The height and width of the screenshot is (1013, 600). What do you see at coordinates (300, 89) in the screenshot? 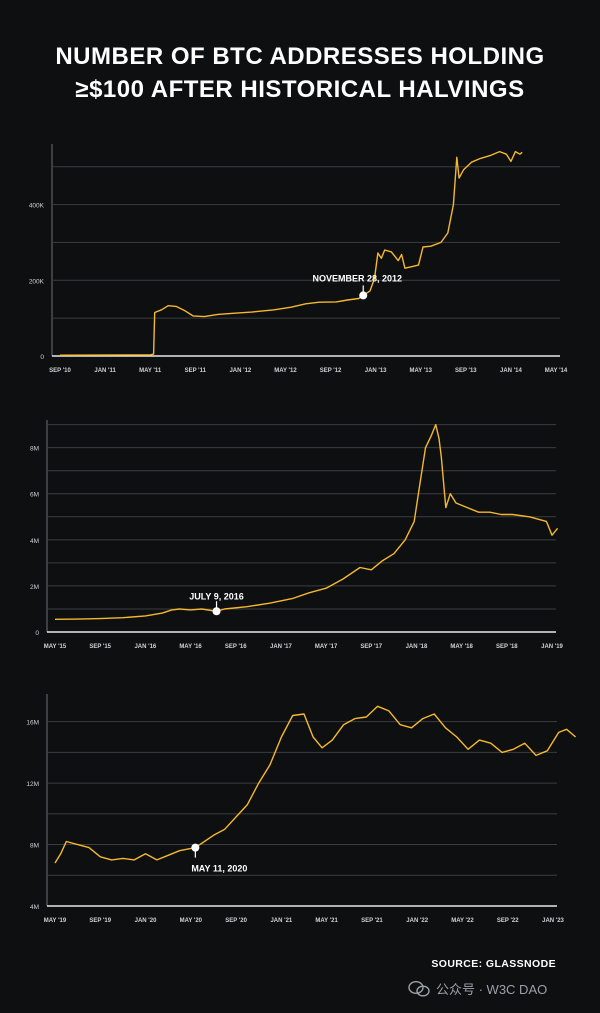
I see `title-line-2: ≥$100 AFTER HISTORICAL HALVINGS` at bounding box center [300, 89].